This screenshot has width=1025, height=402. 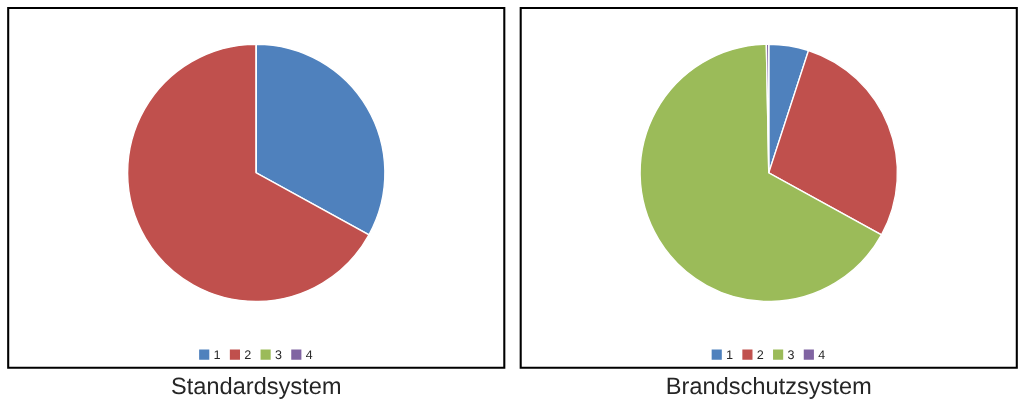 What do you see at coordinates (769, 387) in the screenshot?
I see `text: Brandschutzsystem` at bounding box center [769, 387].